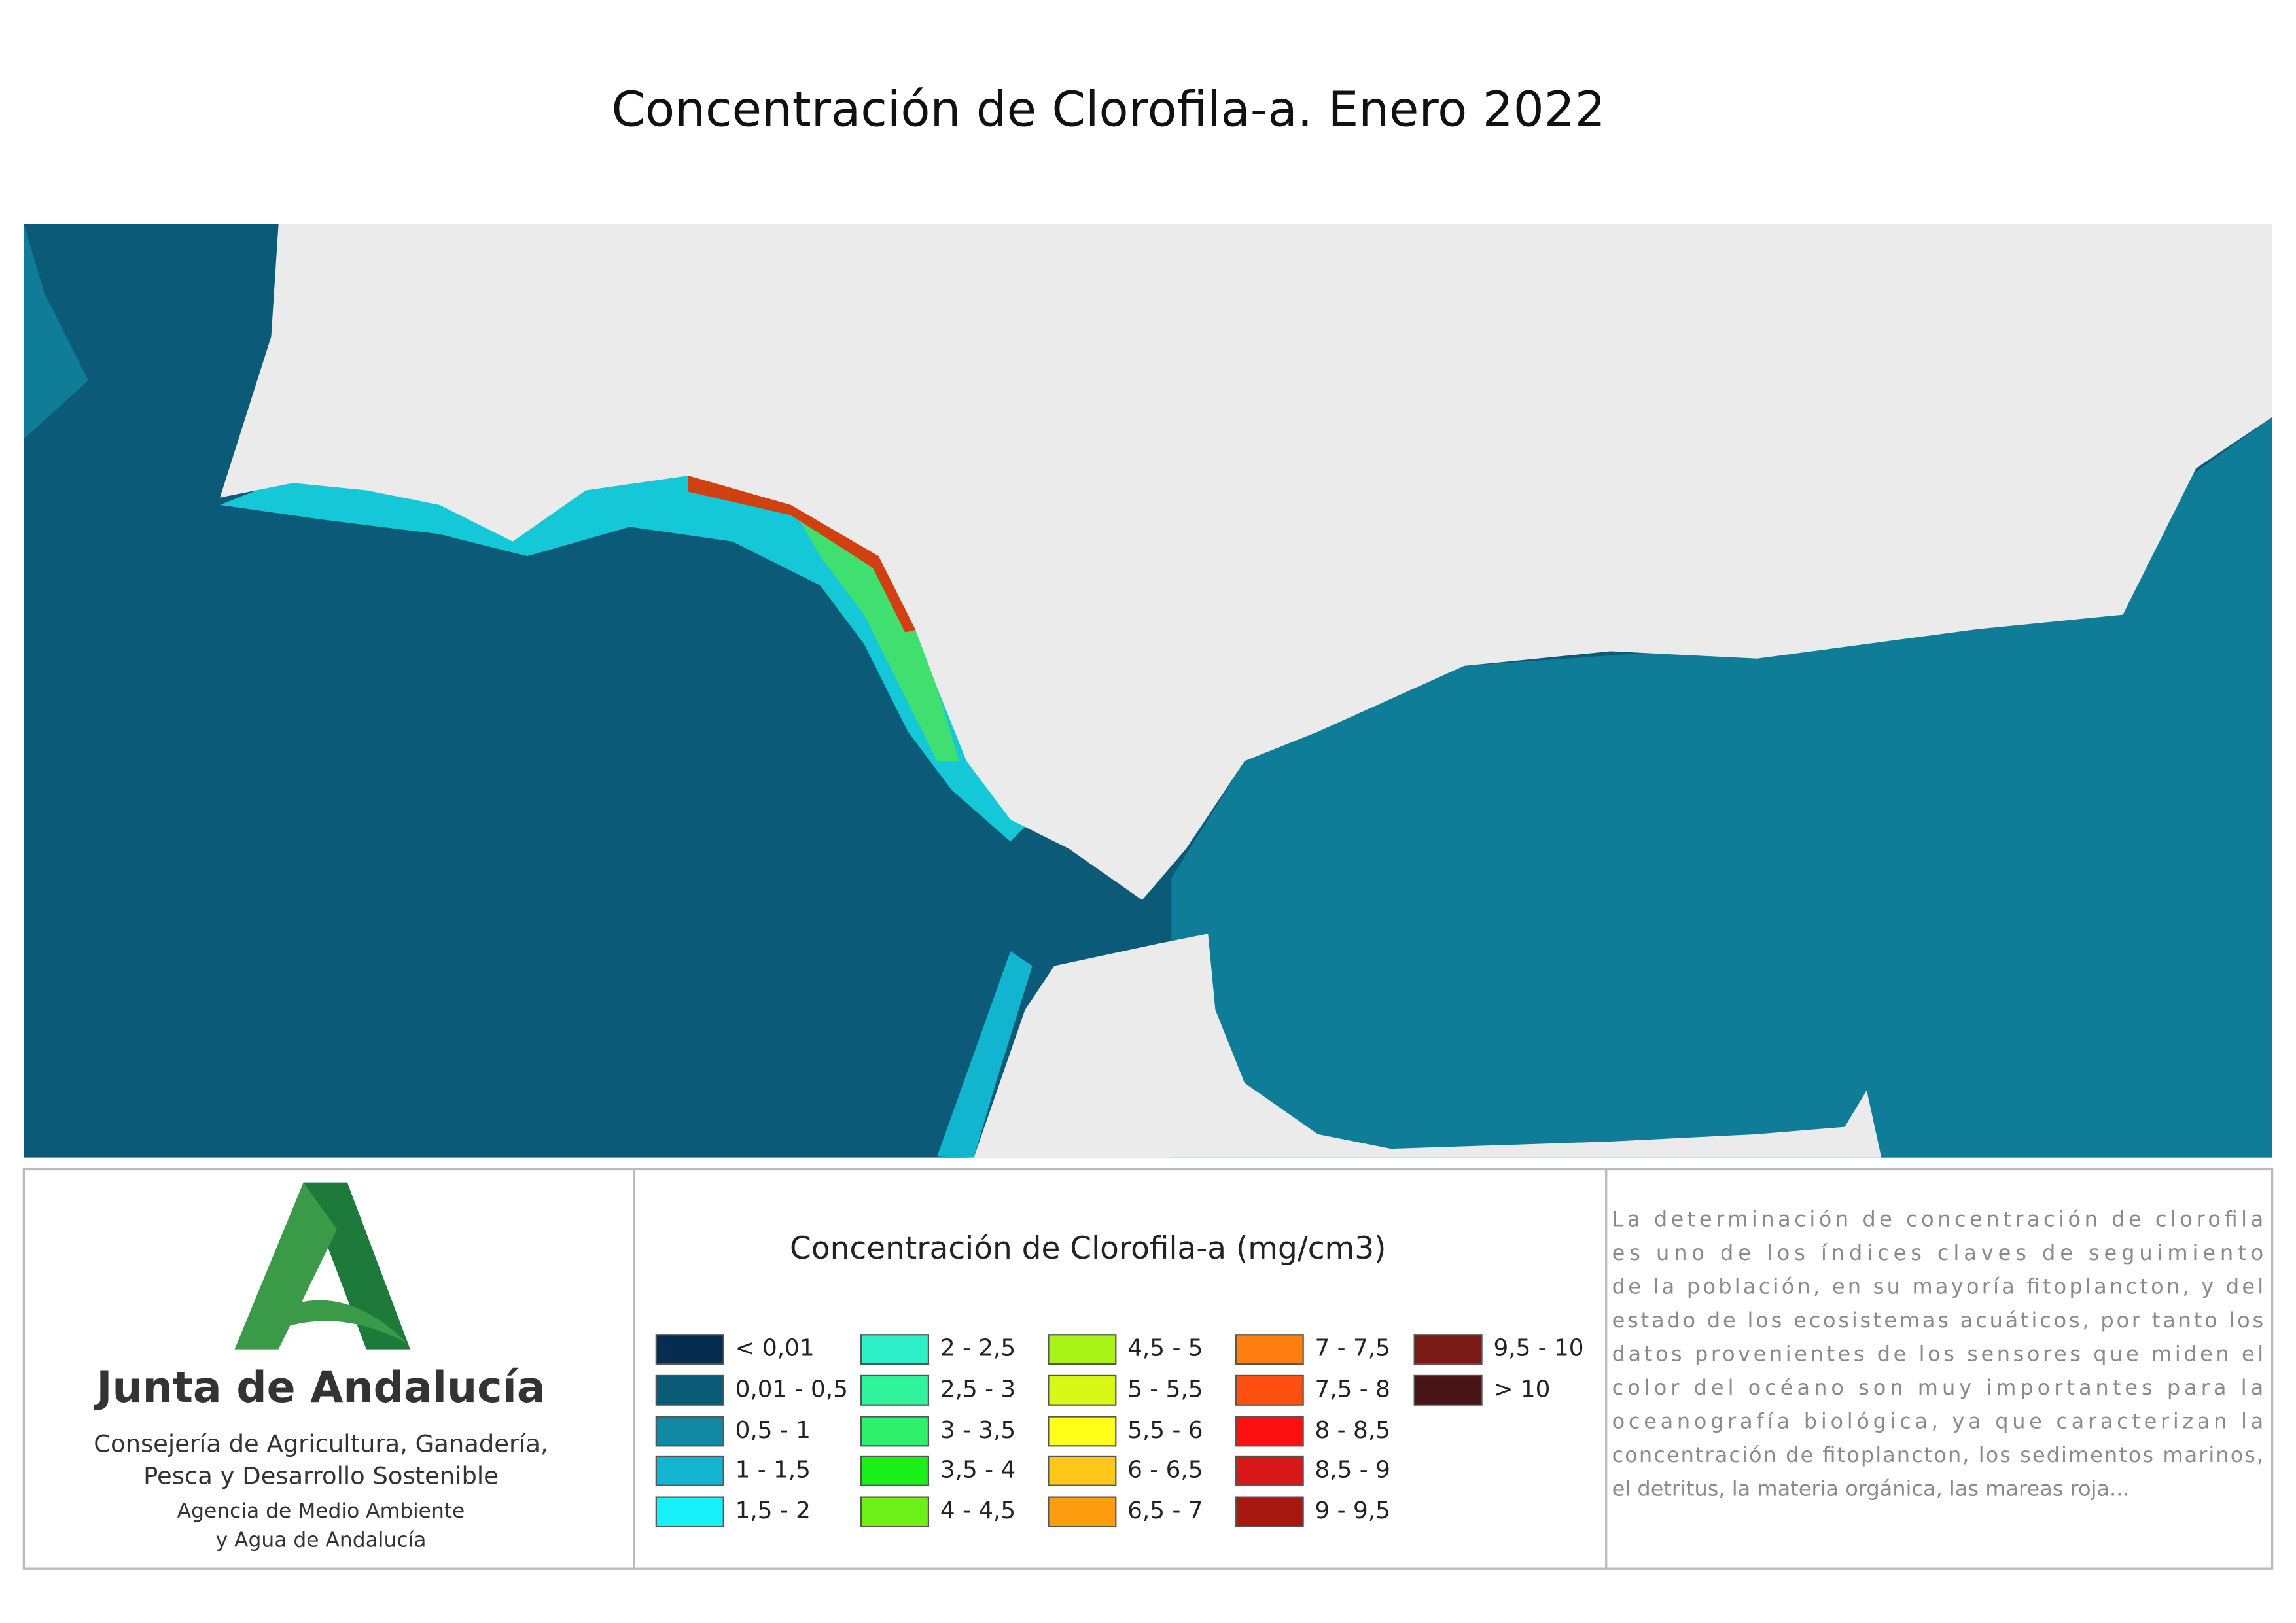 This screenshot has width=2296, height=1623. I want to click on legend-label: 4 - 4,5, so click(978, 1510).